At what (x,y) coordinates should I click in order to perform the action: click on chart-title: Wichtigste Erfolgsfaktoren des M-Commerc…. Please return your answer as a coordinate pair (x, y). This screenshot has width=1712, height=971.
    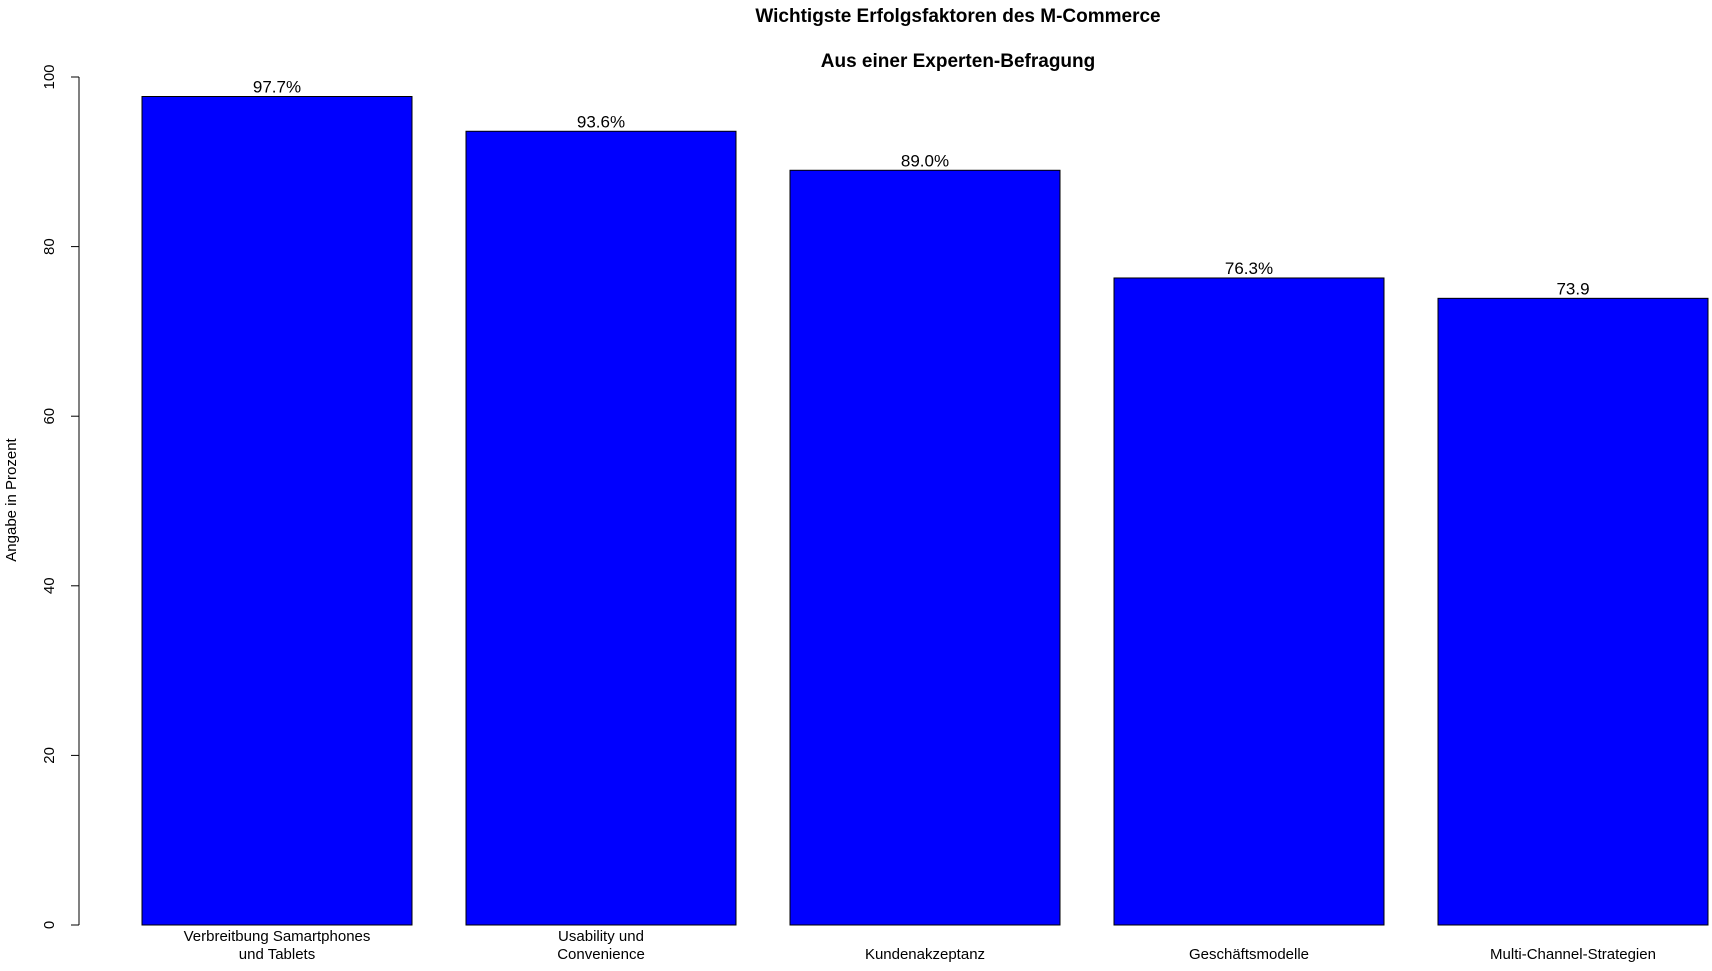
    Looking at the image, I should click on (957, 16).